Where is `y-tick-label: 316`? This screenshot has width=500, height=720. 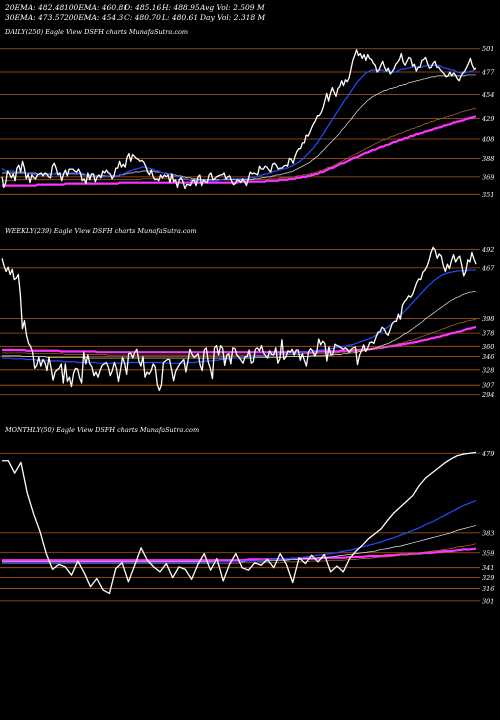
y-tick-label: 316 is located at coordinates (488, 589).